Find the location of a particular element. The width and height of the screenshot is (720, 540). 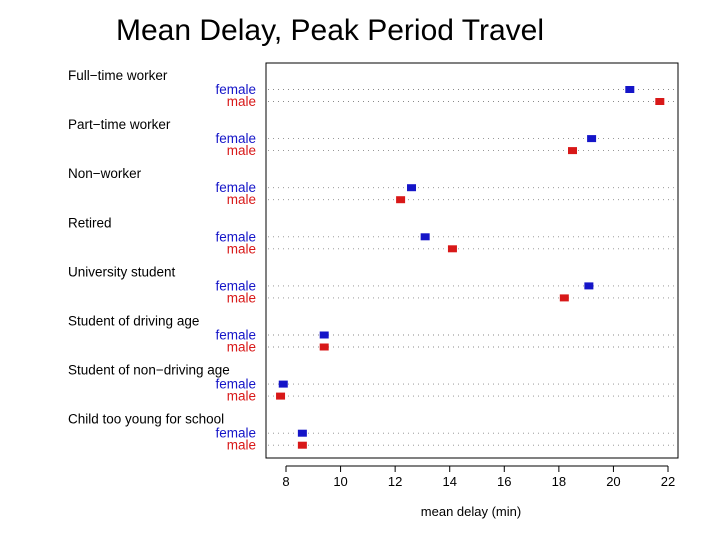

x-tick-label: 14 is located at coordinates (449, 481).